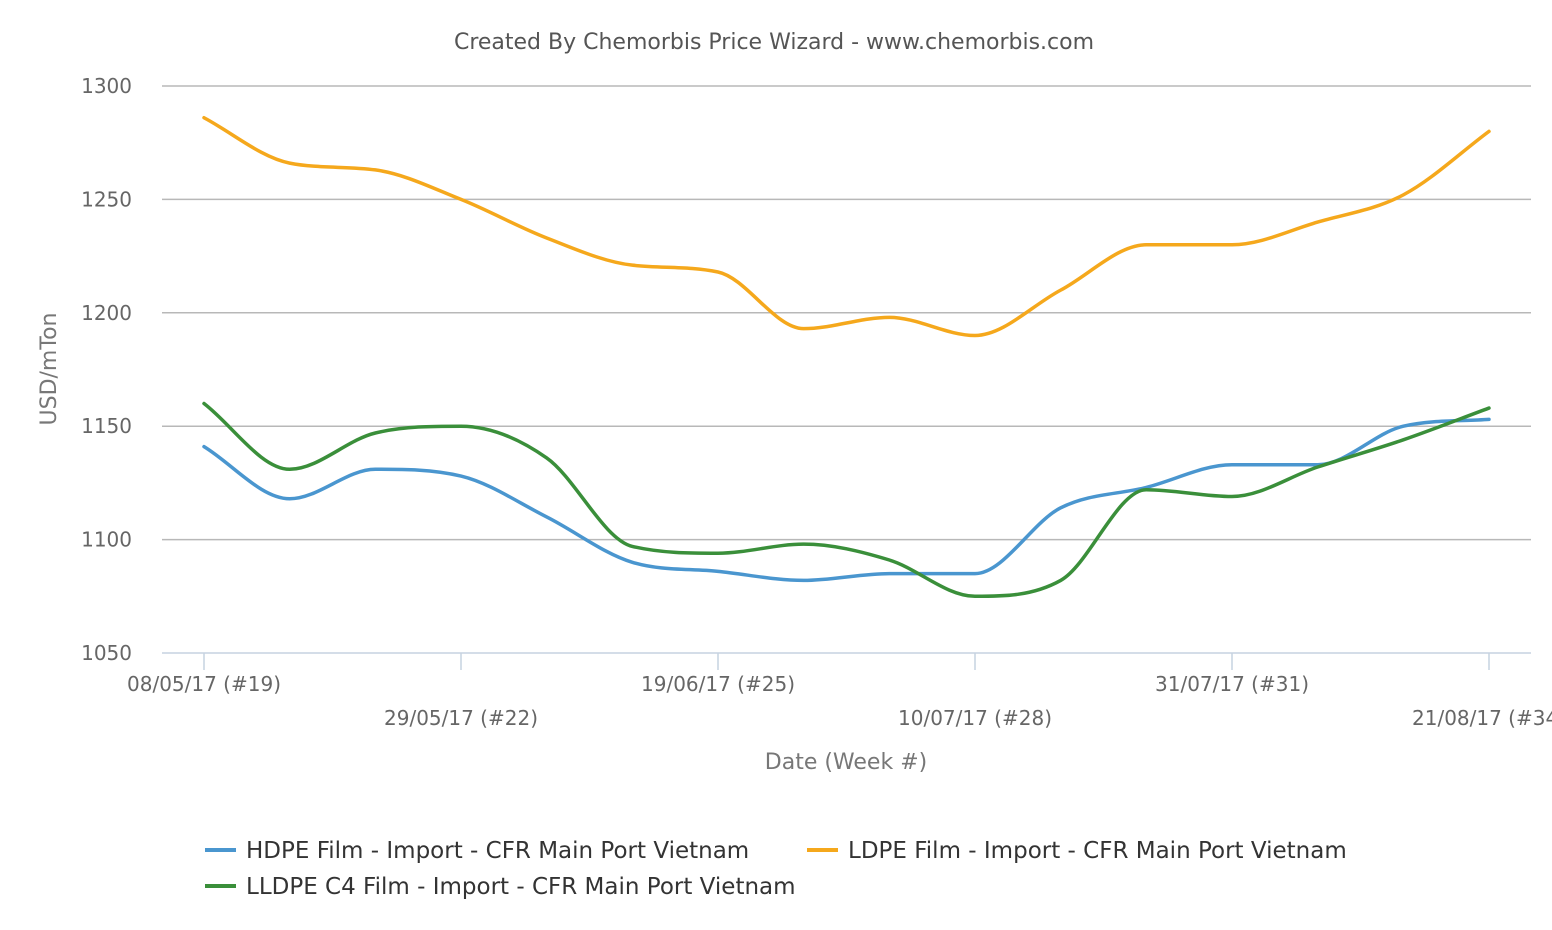 The image size is (1552, 930). Describe the element at coordinates (975, 718) in the screenshot. I see `x-tick-label: 10/07/17 (#28)` at that location.